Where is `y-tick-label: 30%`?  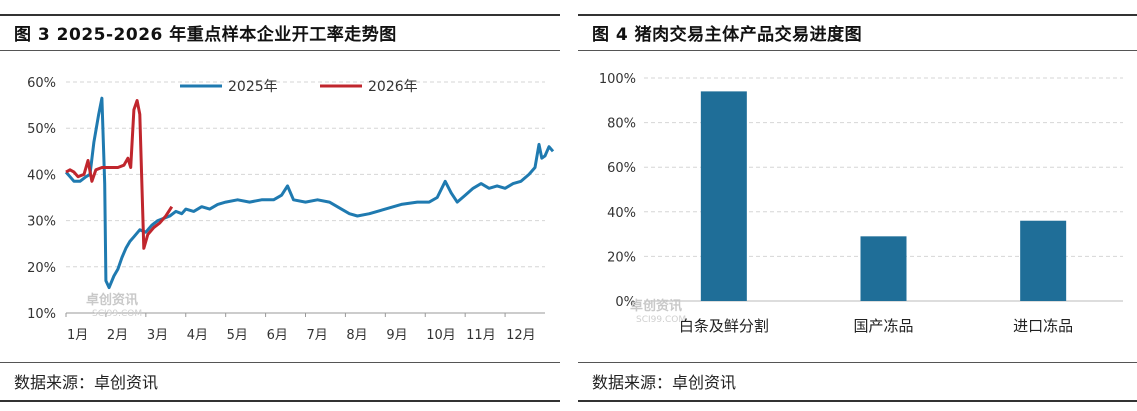 y-tick-label: 30% is located at coordinates (41, 222).